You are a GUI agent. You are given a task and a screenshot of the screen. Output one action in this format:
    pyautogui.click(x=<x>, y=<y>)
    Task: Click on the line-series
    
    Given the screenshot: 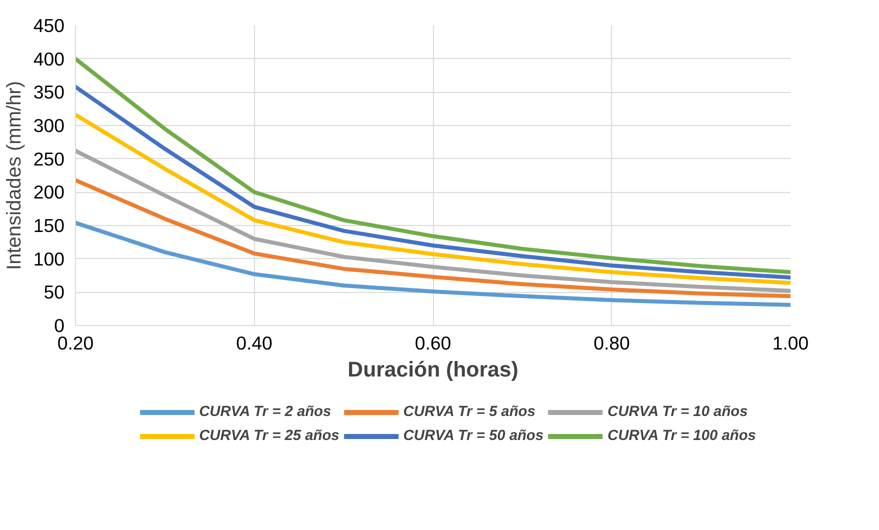 What is the action you would take?
    pyautogui.click(x=433, y=263)
    